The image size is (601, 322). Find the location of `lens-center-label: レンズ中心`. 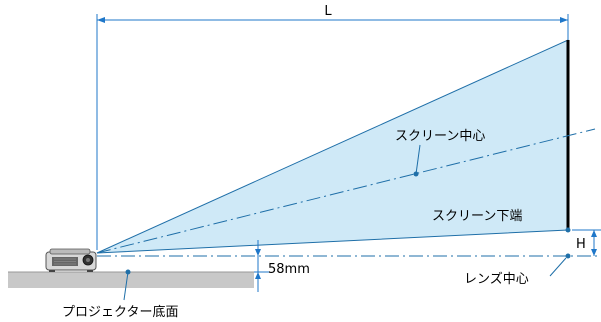

lens-center-label: レンズ中心 is located at coordinates (496, 279).